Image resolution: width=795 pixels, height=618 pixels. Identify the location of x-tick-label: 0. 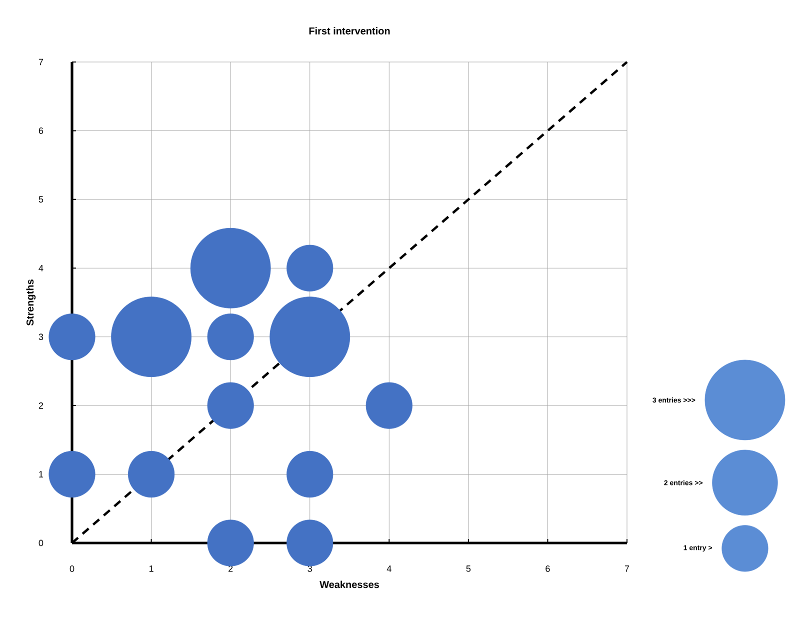
(72, 569).